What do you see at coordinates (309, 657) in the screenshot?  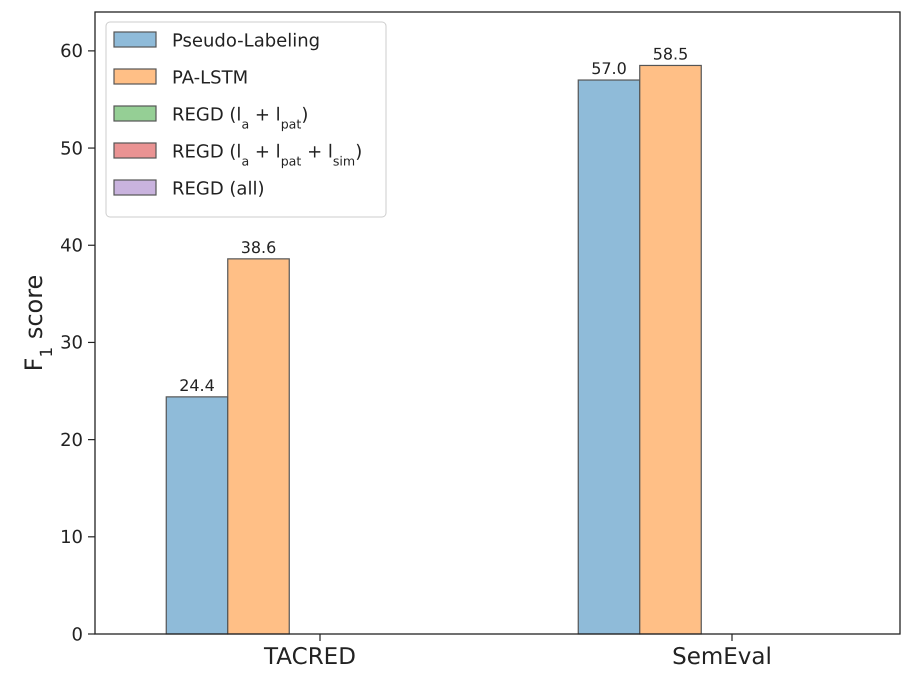 I see `x-tick-label: TACRED` at bounding box center [309, 657].